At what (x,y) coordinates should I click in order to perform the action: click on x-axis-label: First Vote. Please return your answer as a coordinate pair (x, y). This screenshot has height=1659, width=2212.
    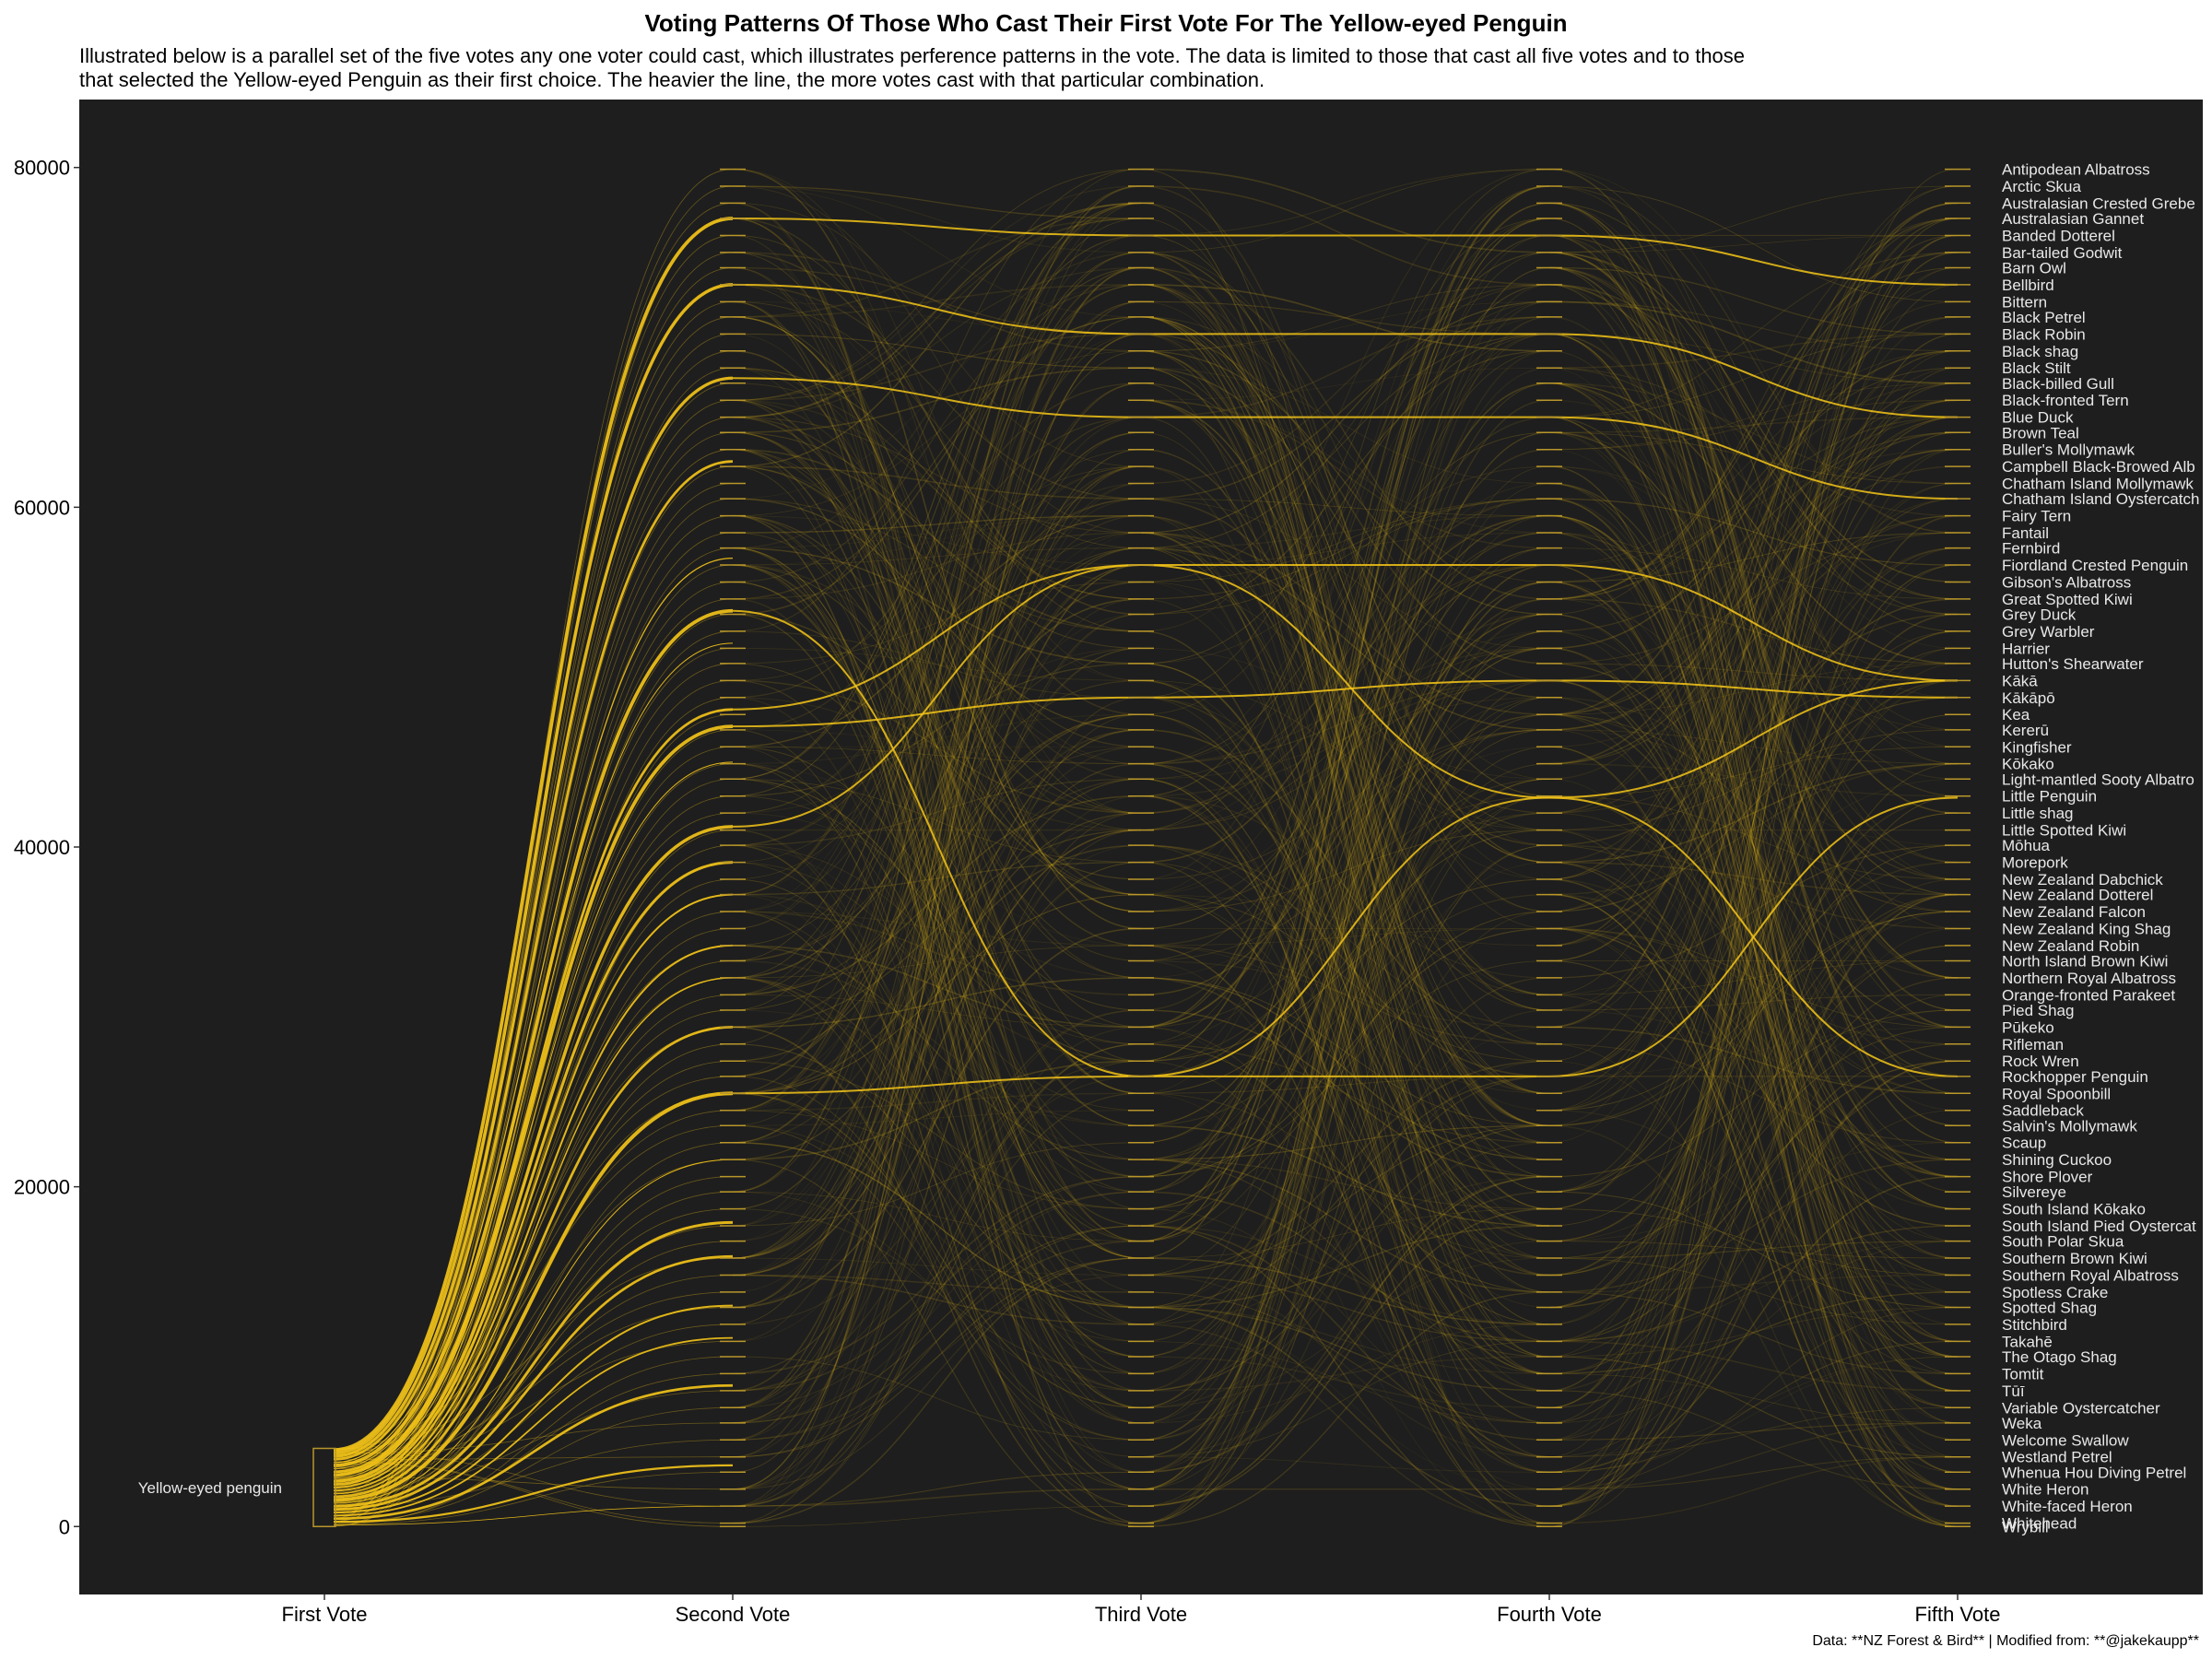
    Looking at the image, I should click on (325, 1614).